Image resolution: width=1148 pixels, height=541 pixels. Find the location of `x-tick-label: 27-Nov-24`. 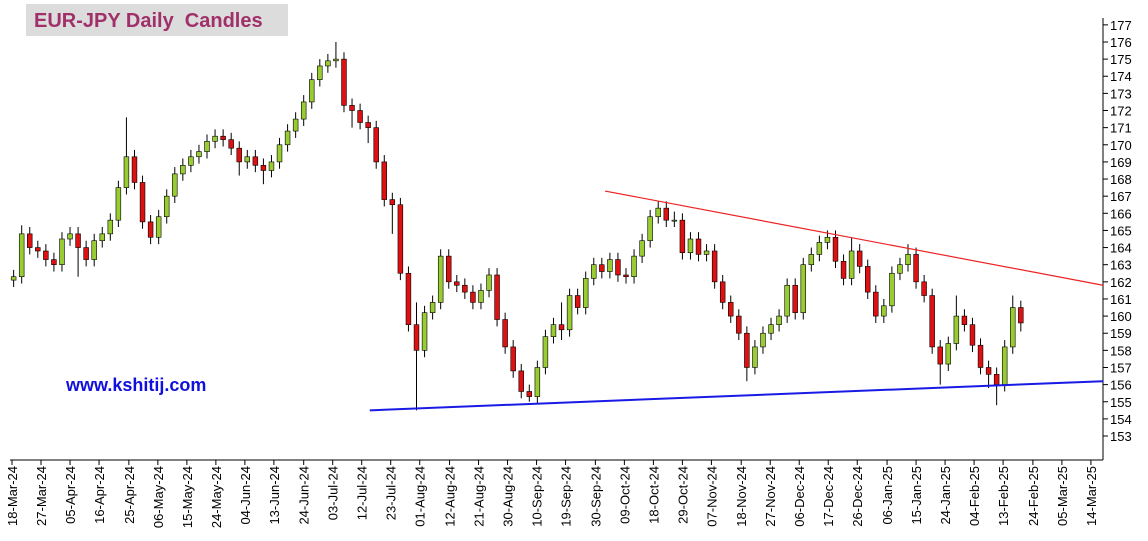

x-tick-label: 27-Nov-24 is located at coordinates (770, 496).